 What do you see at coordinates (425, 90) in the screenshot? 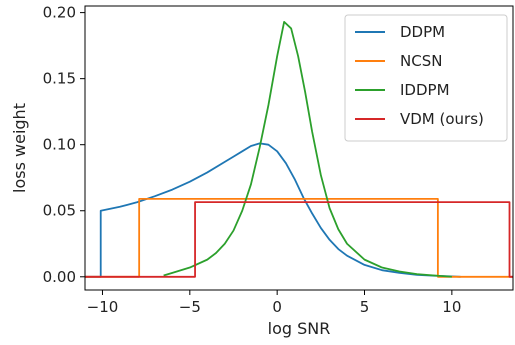
I see `legend-label: IDDPM` at bounding box center [425, 90].